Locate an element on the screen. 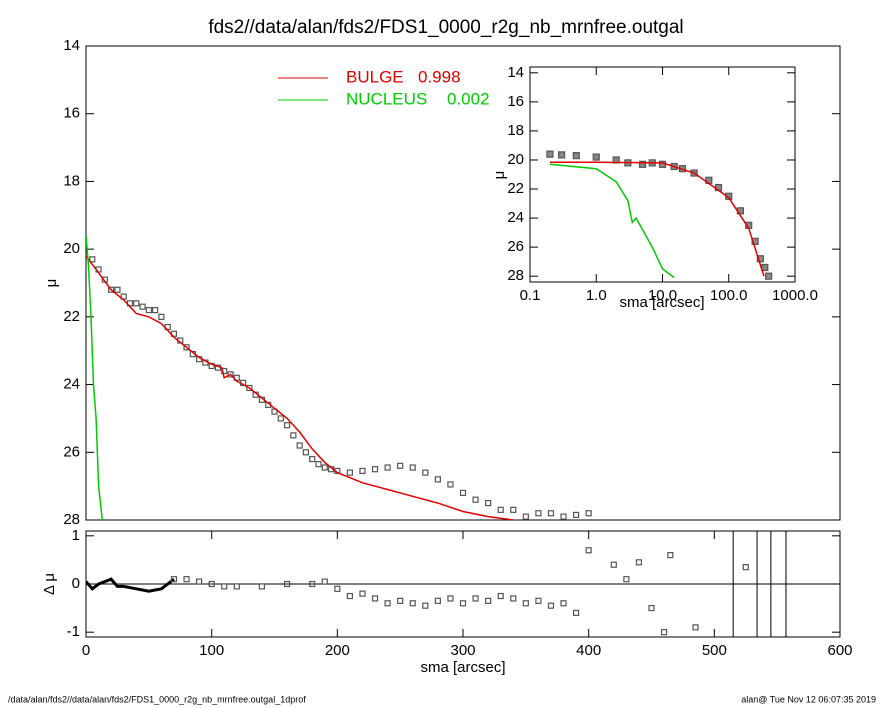  x-tick-label: 100 is located at coordinates (211, 650).